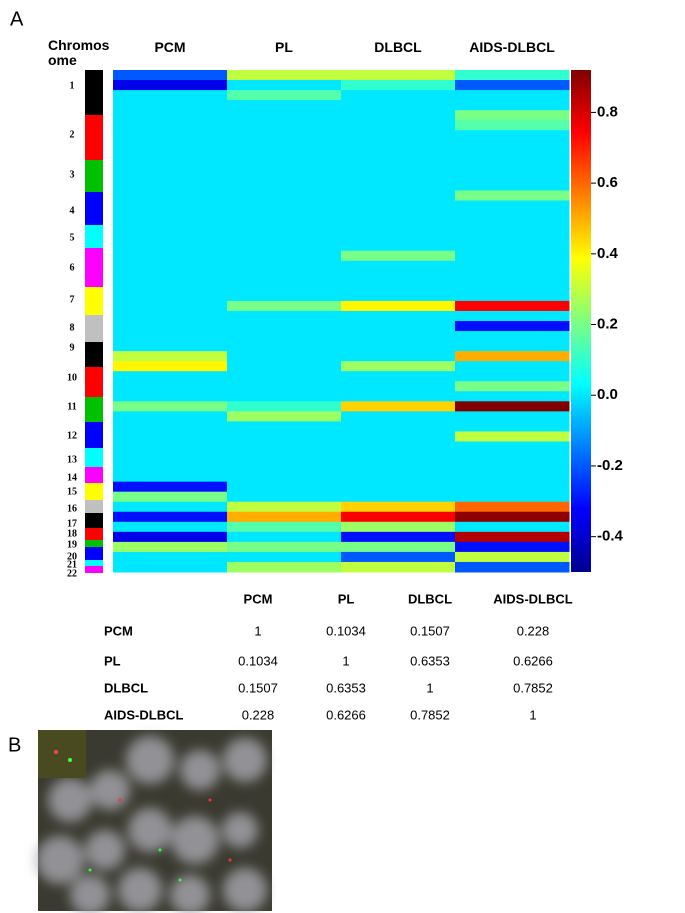 The width and height of the screenshot is (685, 913). Describe the element at coordinates (143, 714) in the screenshot. I see `row-label: AIDS-DLBCL` at that location.